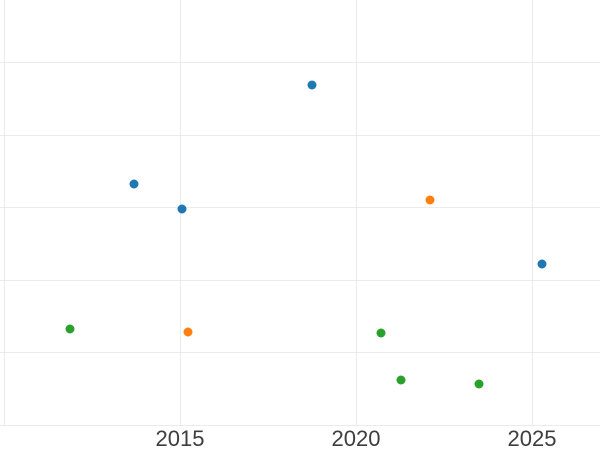 The image size is (600, 450). I want to click on gridline-vertical-2025, so click(532, 212).